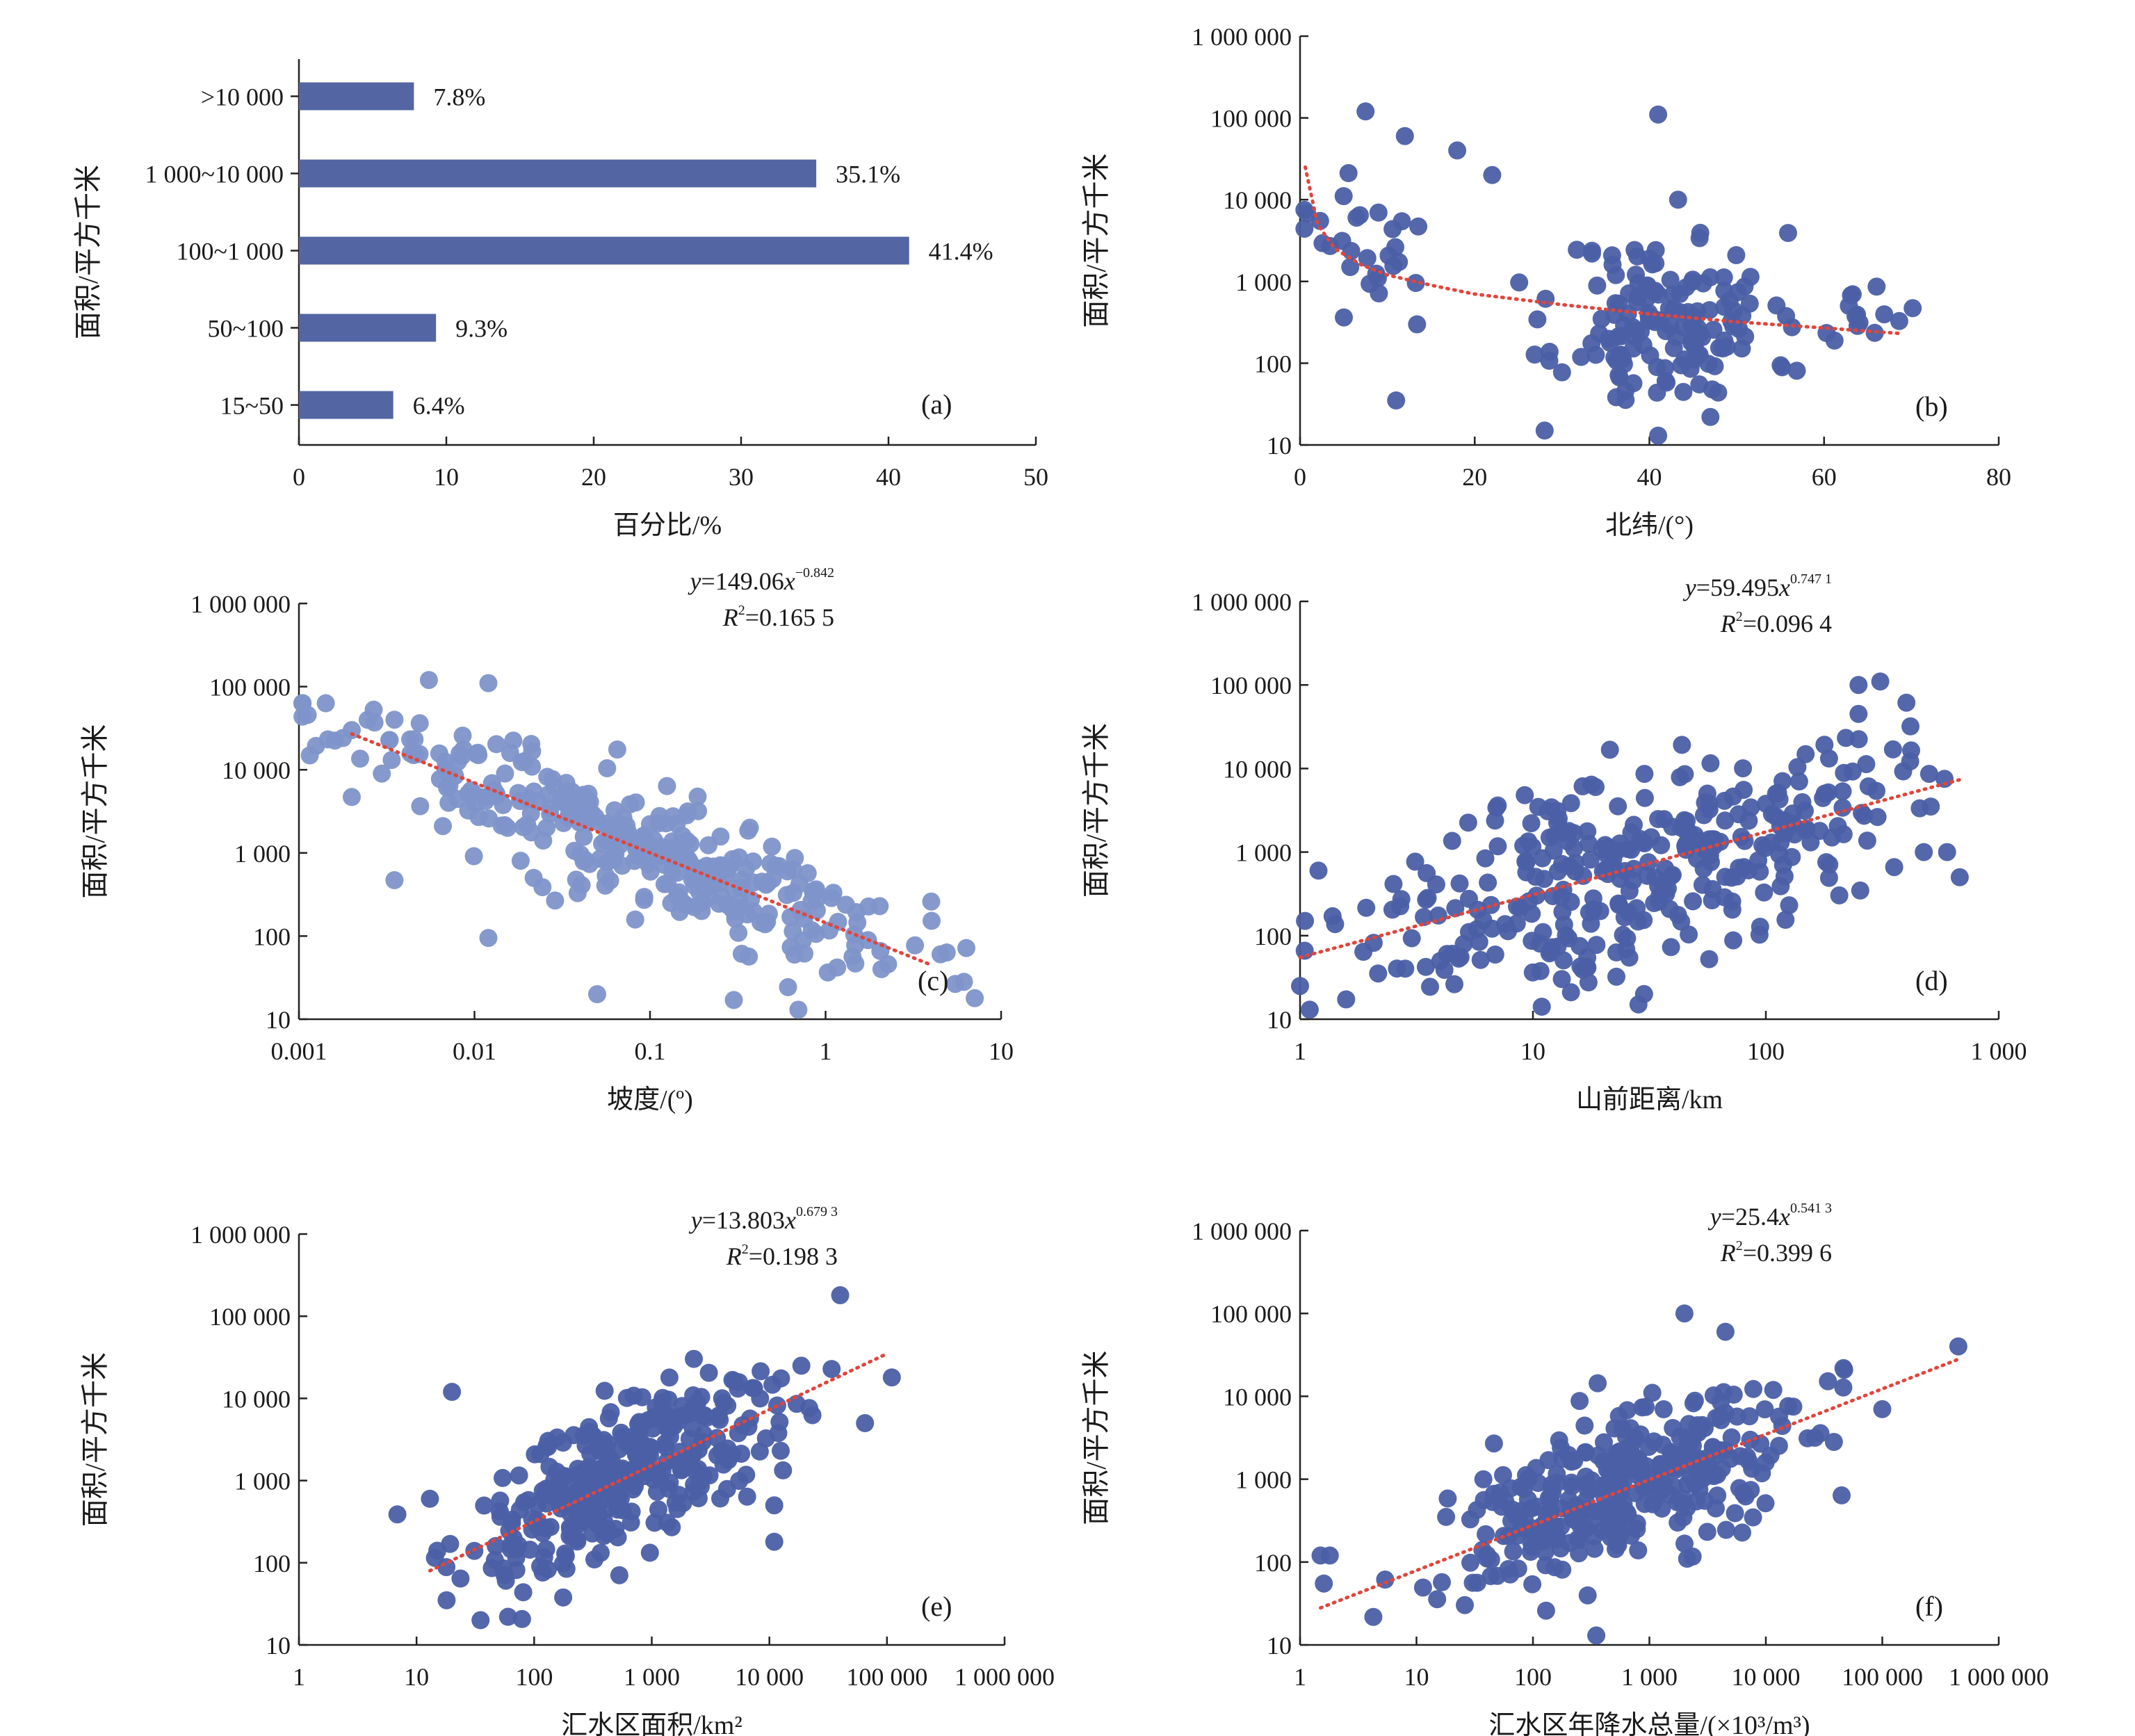 Image resolution: width=2135 pixels, height=1736 pixels. What do you see at coordinates (474, 1051) in the screenshot?
I see `x-tick-label: 0.01` at bounding box center [474, 1051].